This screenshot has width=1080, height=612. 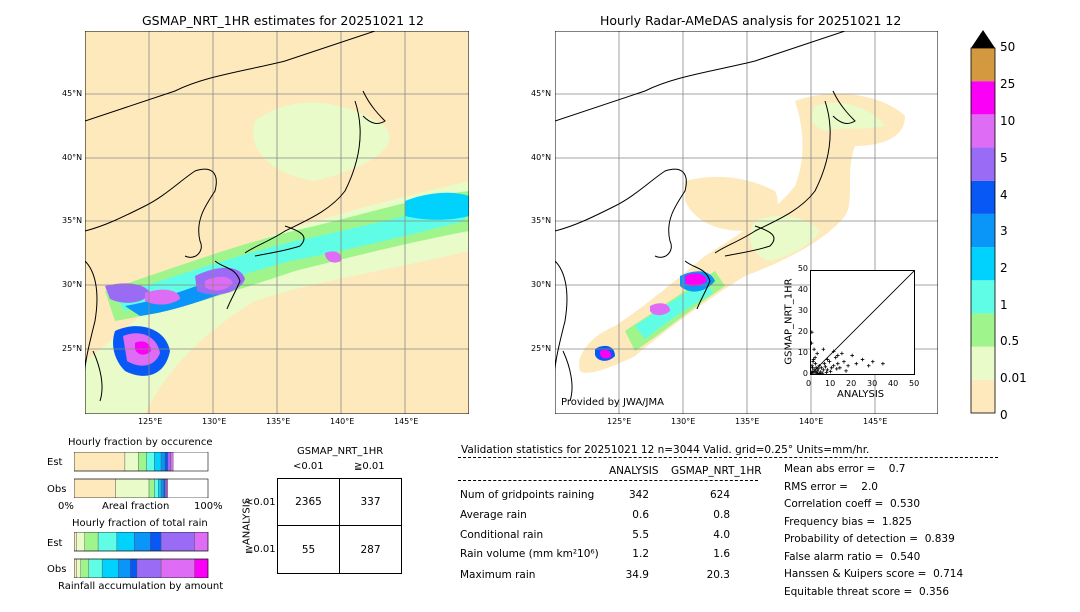 I want to click on validation-divider, so click(x=728, y=457).